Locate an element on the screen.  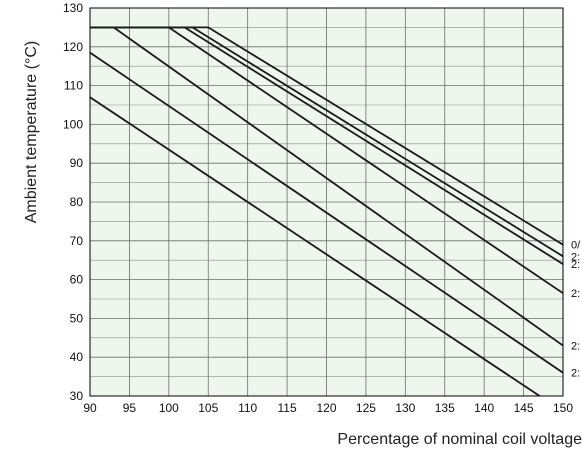
y-axis-title: Ambient temperature (°C) is located at coordinates (31, 132).